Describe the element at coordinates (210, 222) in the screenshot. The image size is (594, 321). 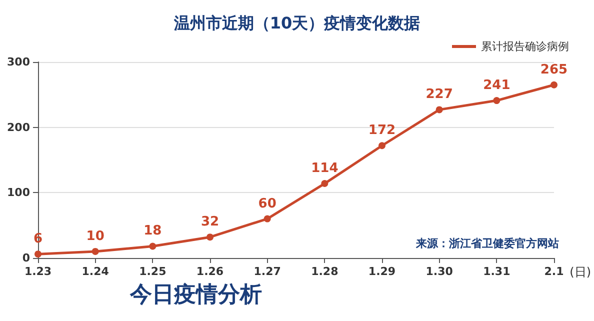
I see `data-label: 32` at that location.